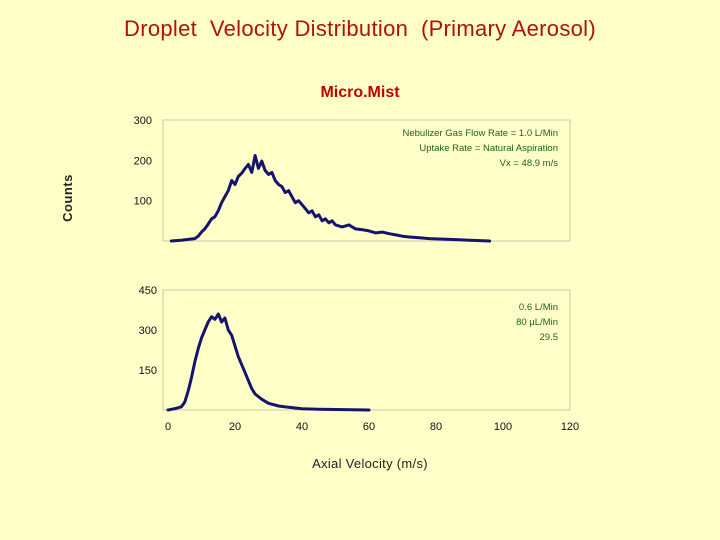 The height and width of the screenshot is (540, 720). What do you see at coordinates (529, 163) in the screenshot?
I see `chart-annotation: Vx = 48.9 m/s` at bounding box center [529, 163].